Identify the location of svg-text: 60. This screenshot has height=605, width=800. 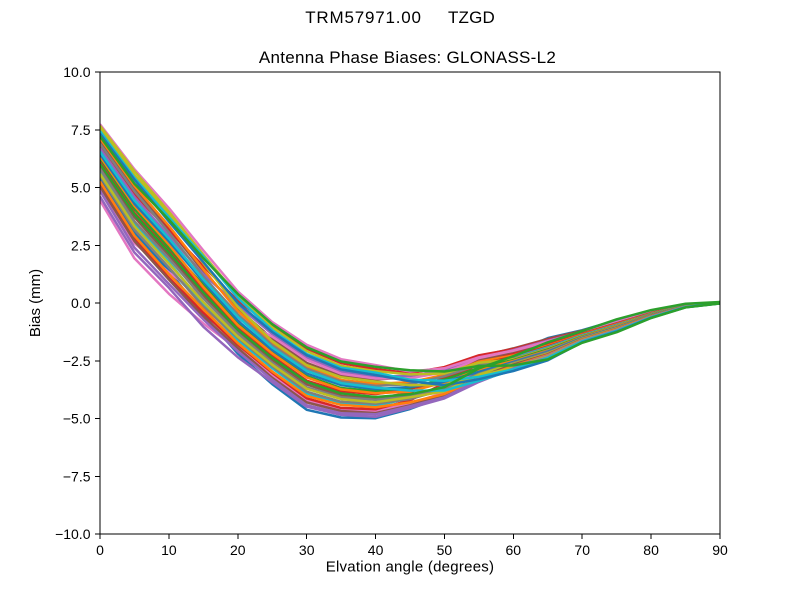
(514, 550).